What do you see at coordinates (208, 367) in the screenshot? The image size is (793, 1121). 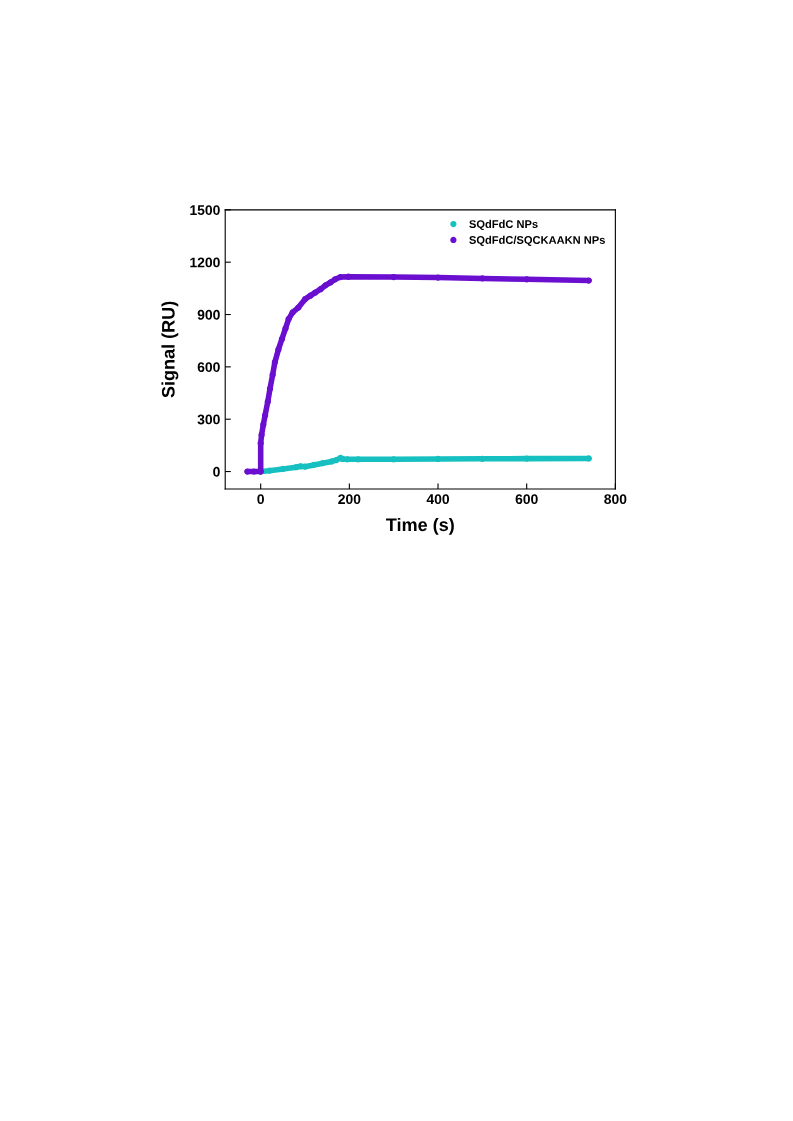 I see `y-tick-label: 600` at bounding box center [208, 367].